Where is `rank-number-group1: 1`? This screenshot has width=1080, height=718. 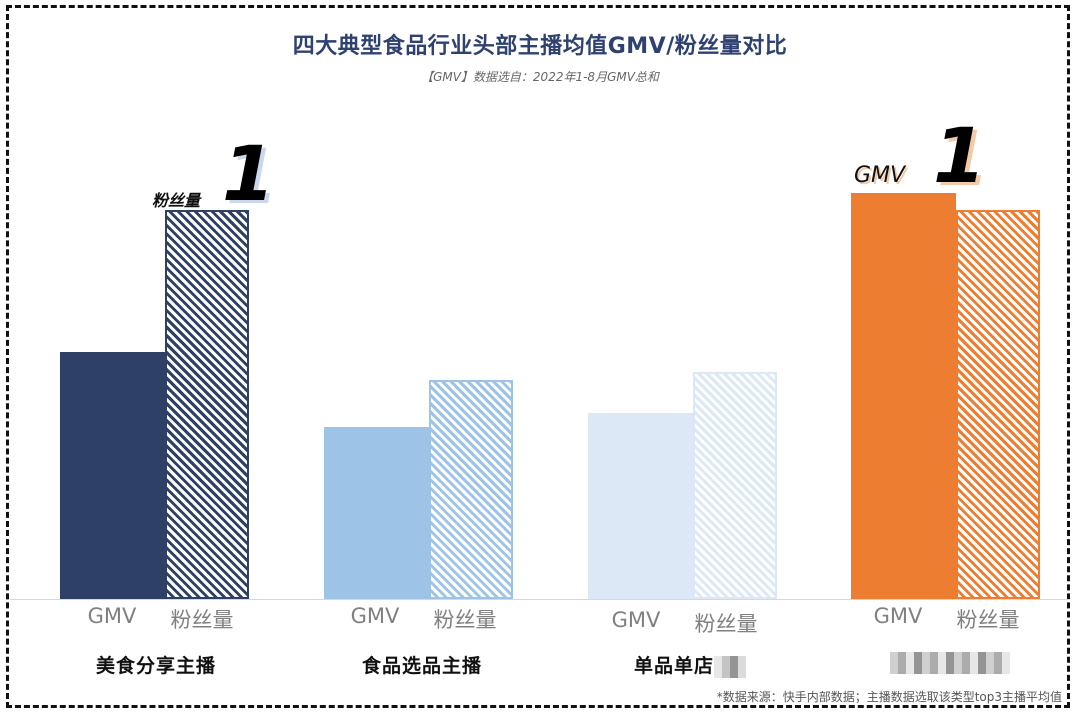 rank-number-group1: 1 is located at coordinates (248, 173).